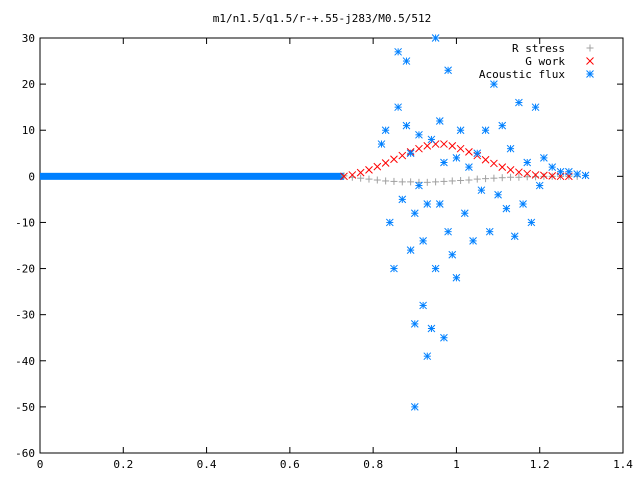 Image resolution: width=640 pixels, height=480 pixels. I want to click on legend-acoustic-flux-marker, so click(590, 74).